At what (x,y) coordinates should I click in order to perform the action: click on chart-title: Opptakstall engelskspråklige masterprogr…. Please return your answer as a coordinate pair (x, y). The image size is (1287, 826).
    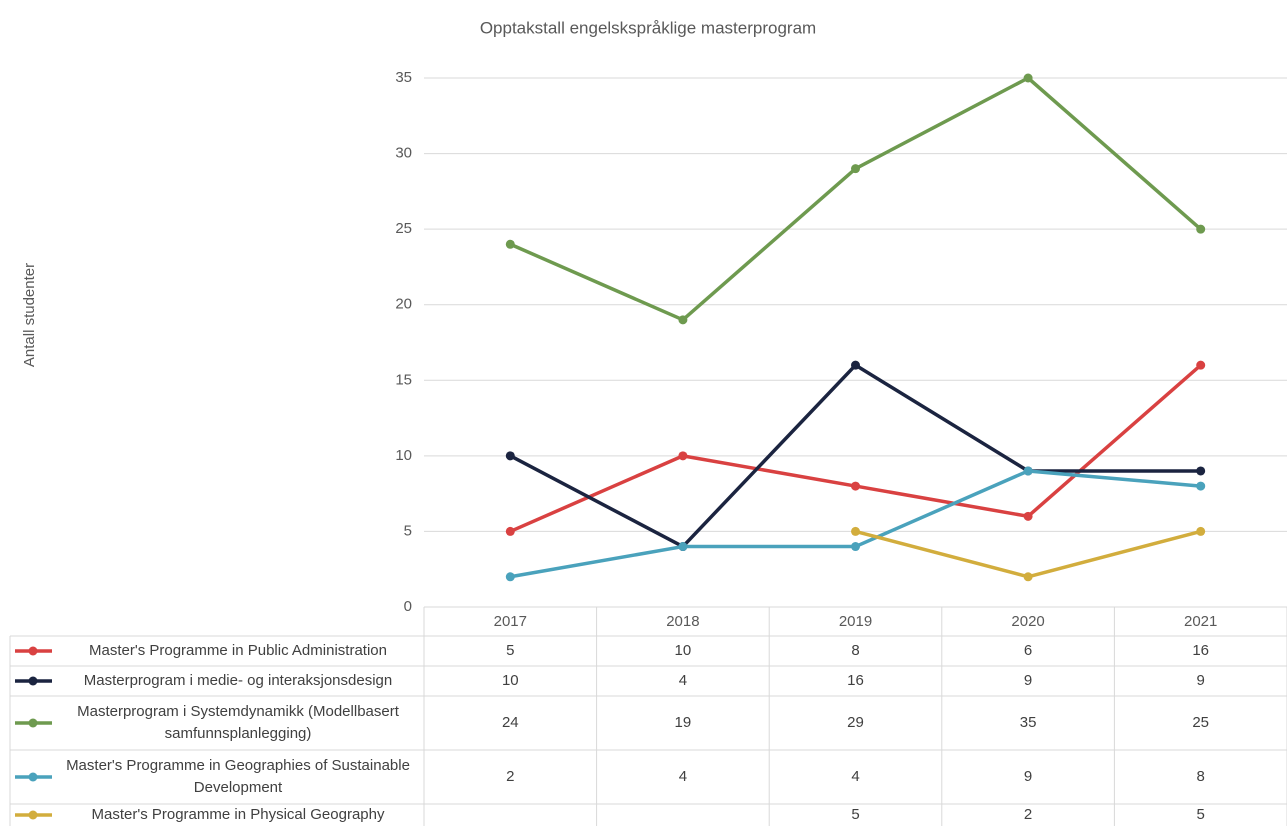
    Looking at the image, I should click on (648, 27).